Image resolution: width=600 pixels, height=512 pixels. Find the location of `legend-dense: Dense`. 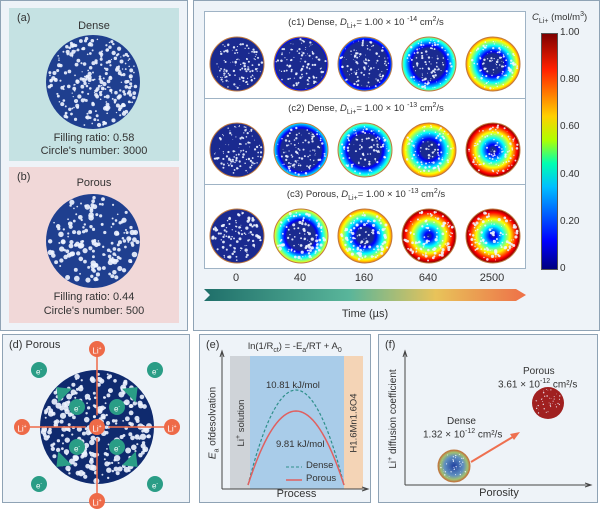

legend-dense: Dense is located at coordinates (319, 465).